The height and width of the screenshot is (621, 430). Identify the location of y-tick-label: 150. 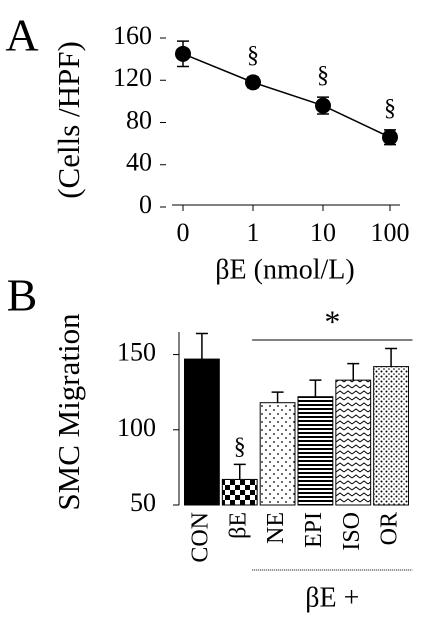
(136, 352).